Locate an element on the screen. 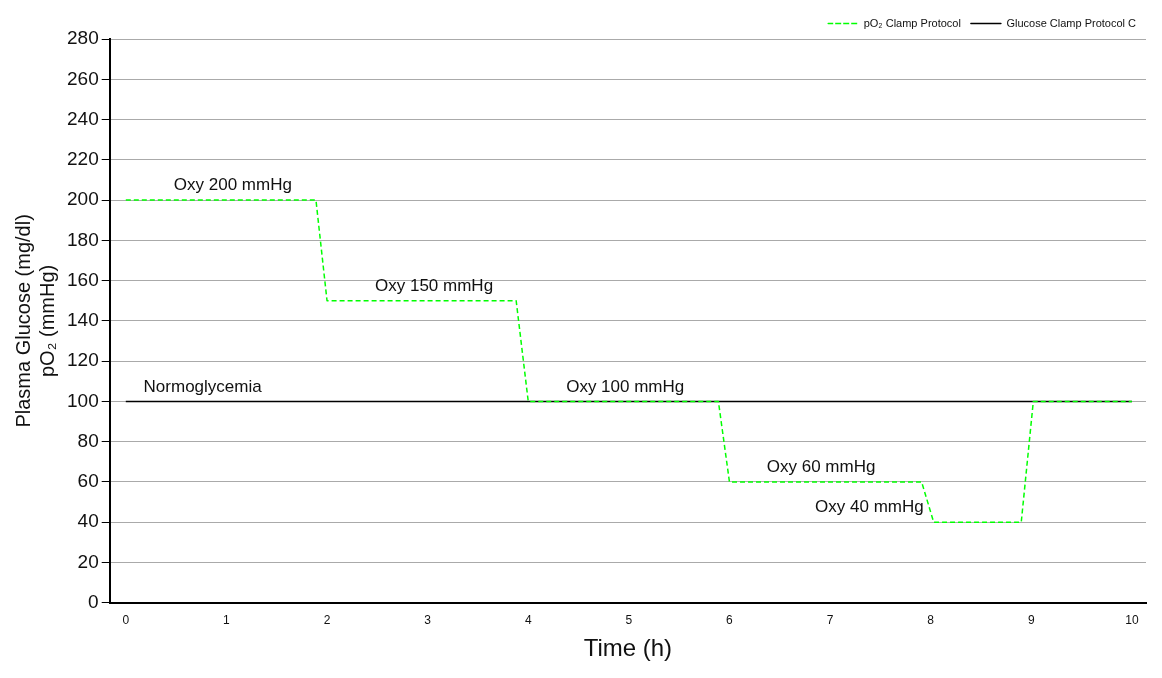 The height and width of the screenshot is (678, 1162). y-tick-label: 60 is located at coordinates (88, 481).